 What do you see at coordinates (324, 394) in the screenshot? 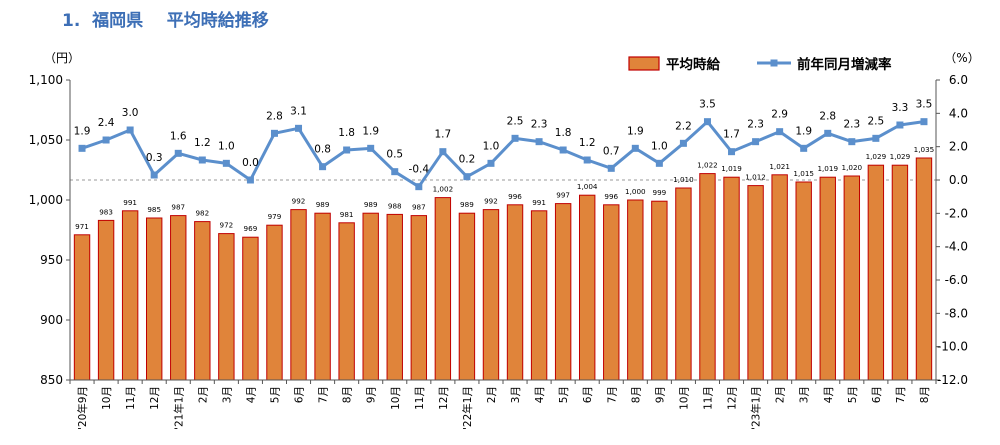
I see `x-tick-label: 7月` at bounding box center [324, 394].